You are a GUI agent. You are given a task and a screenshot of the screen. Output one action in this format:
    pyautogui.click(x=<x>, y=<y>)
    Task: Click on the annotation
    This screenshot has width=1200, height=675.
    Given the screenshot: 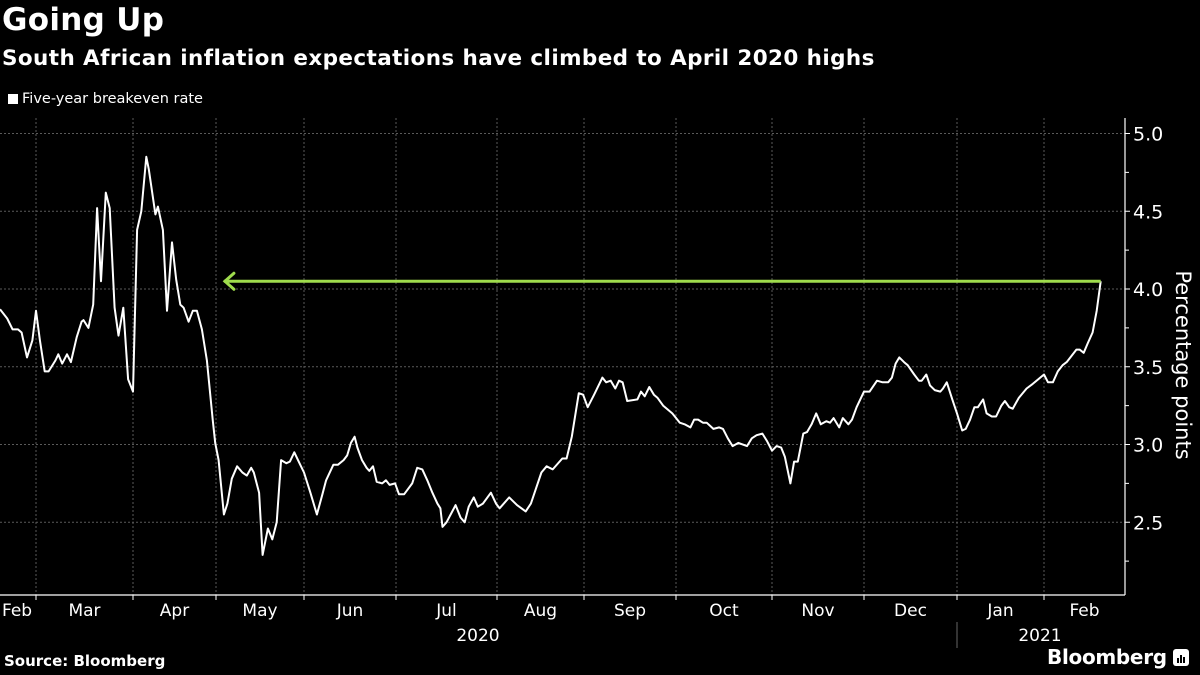 What is the action you would take?
    pyautogui.click(x=661, y=281)
    